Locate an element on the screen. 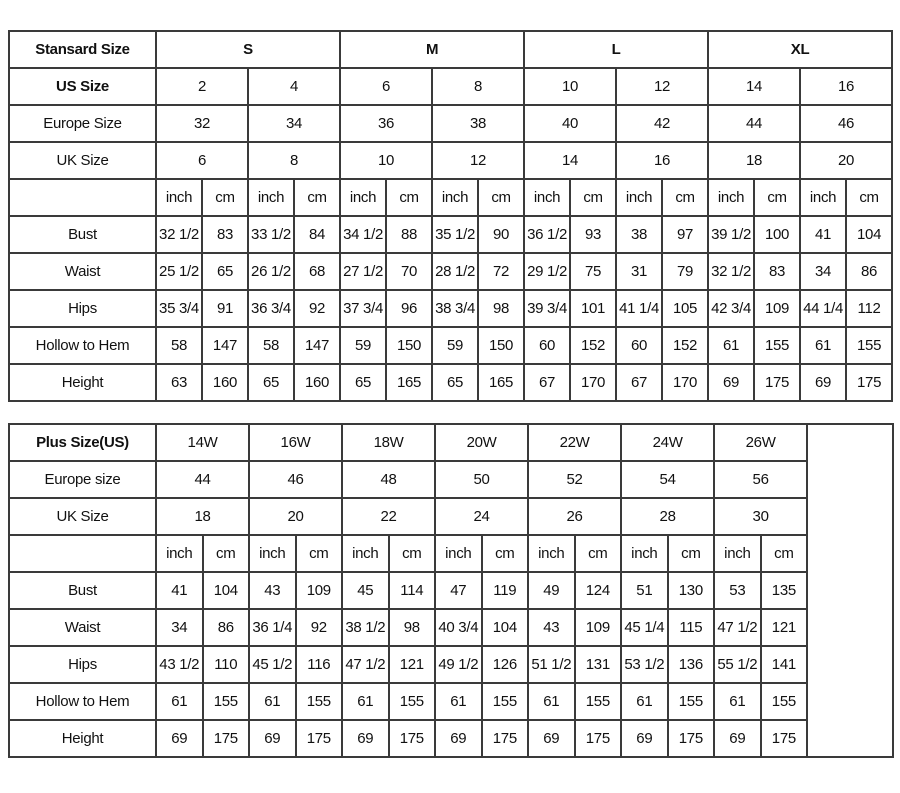  measurement-value: 97 is located at coordinates (685, 234).